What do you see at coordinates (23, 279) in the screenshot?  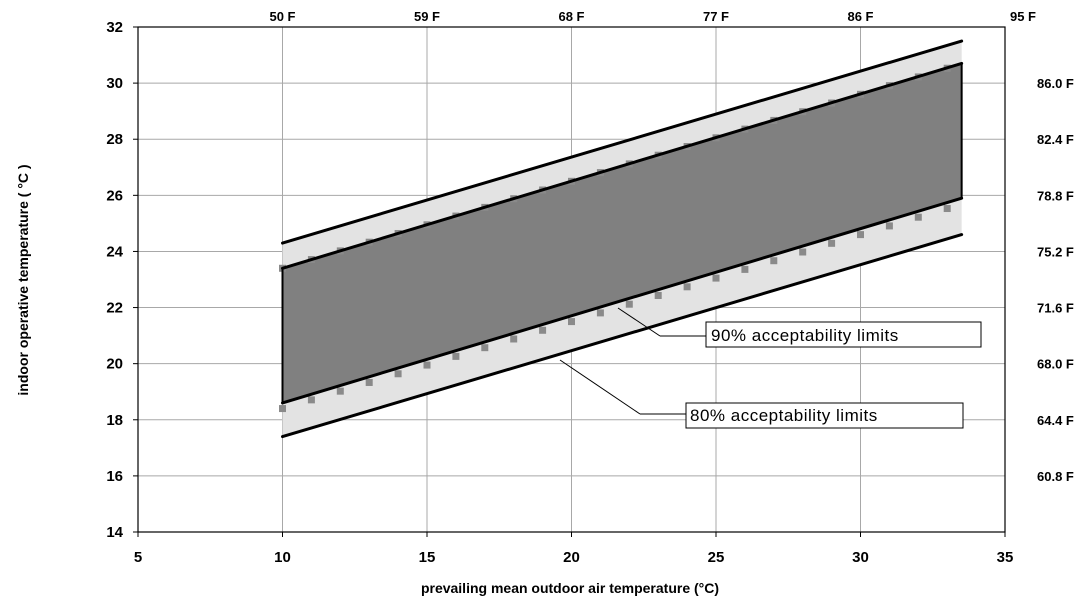 I see `y-axis-title: indoor operative temperature ( °C )` at bounding box center [23, 279].